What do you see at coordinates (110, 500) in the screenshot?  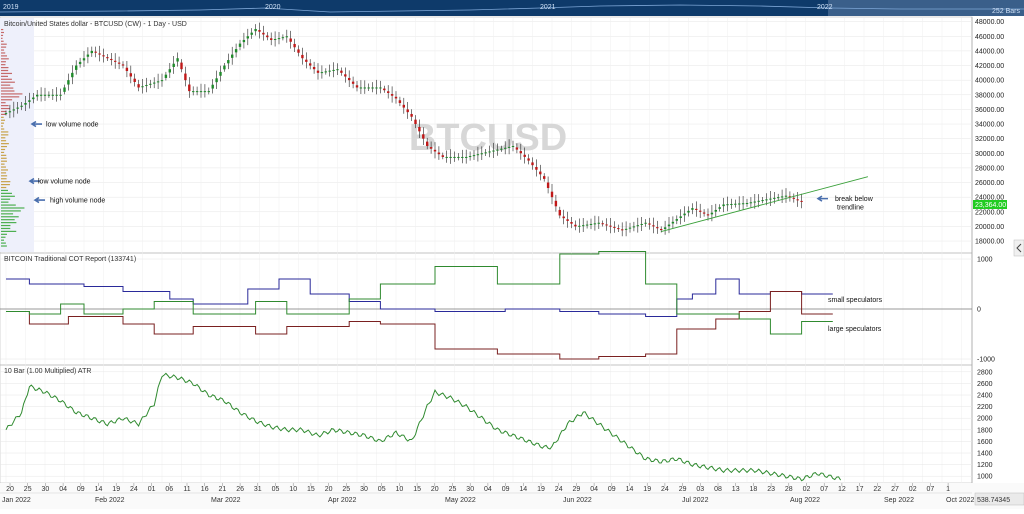 I see `month-label: Feb 2022` at bounding box center [110, 500].